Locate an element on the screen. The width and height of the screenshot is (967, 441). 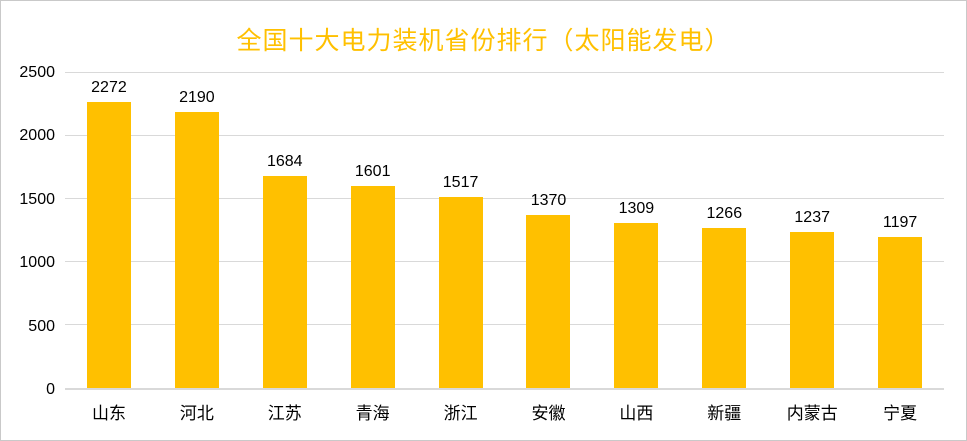
bar-value-label: 1309 is located at coordinates (636, 209).